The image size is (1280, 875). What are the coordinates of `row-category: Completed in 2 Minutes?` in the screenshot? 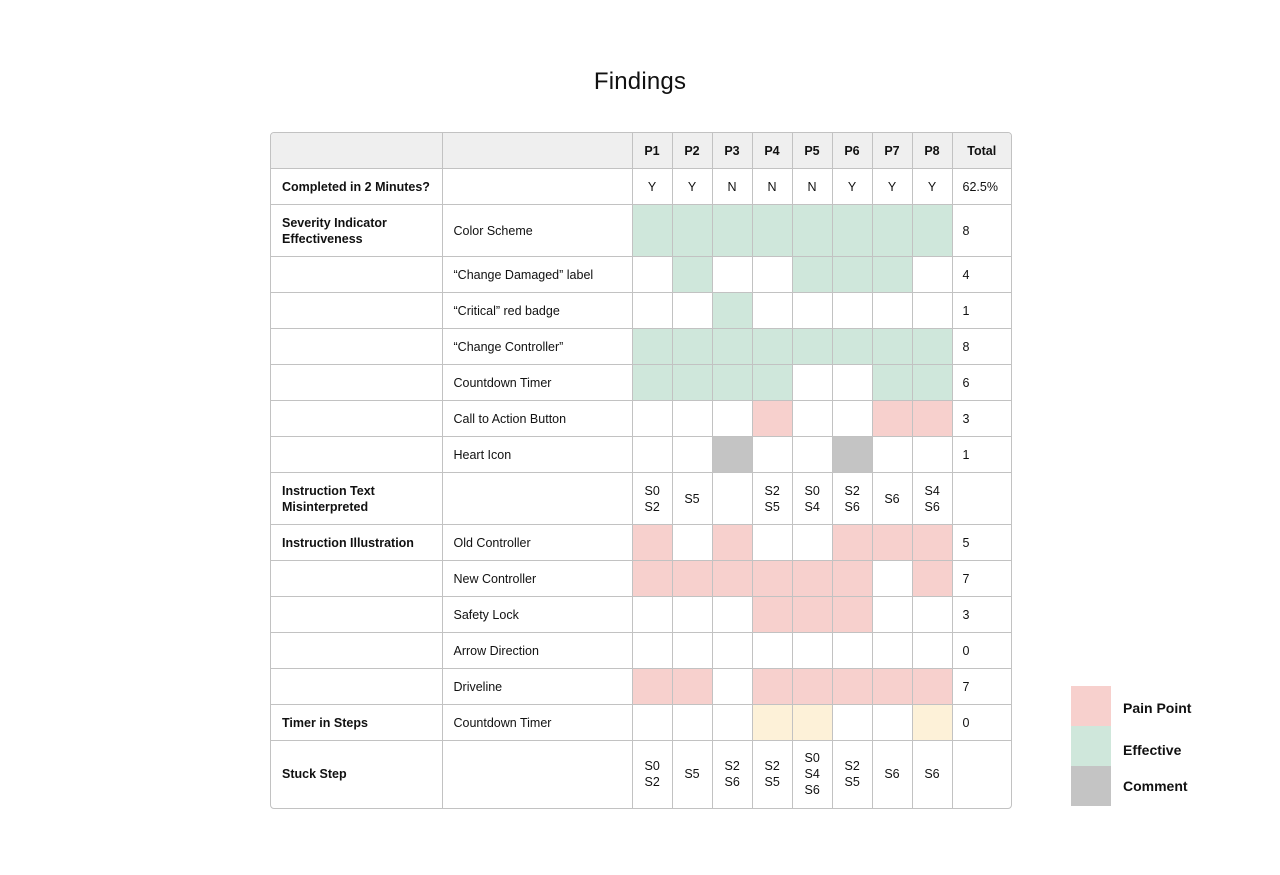 It's located at (357, 186).